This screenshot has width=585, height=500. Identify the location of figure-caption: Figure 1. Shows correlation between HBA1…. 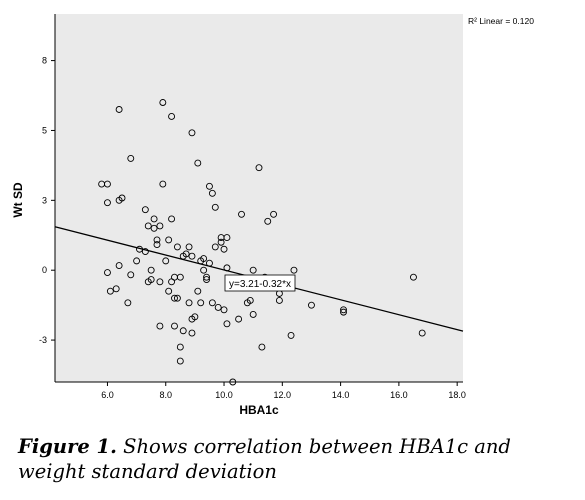
(295, 459).